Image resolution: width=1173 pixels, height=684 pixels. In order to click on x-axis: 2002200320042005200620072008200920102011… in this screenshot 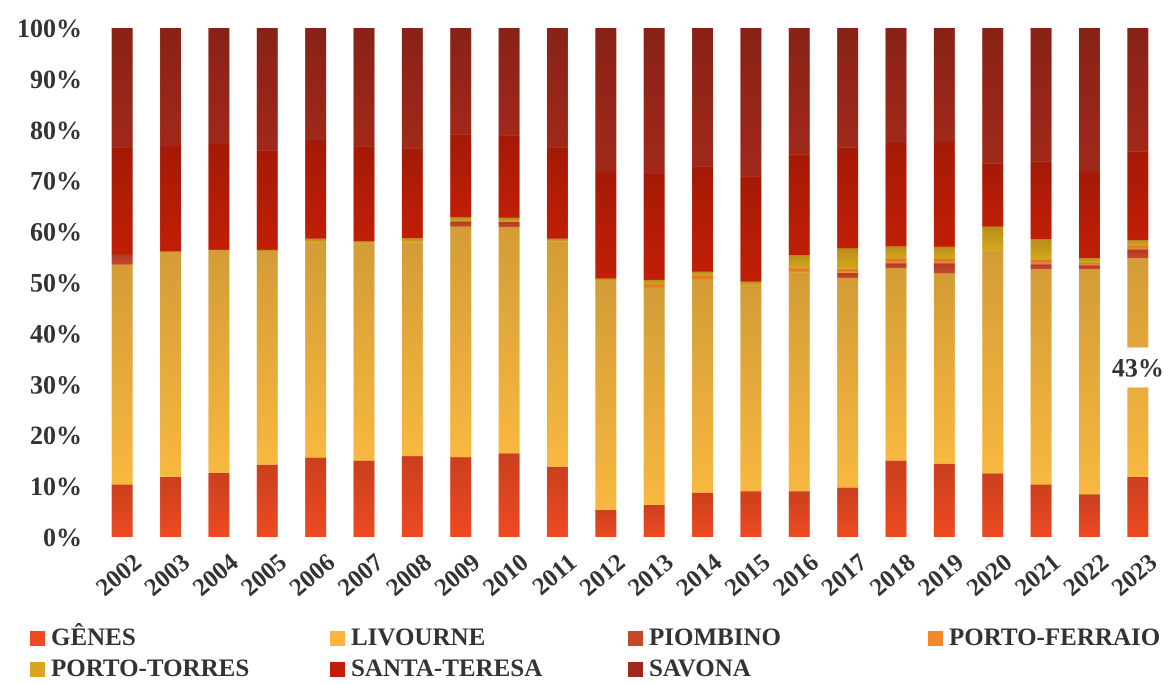, I will do `click(626, 574)`.